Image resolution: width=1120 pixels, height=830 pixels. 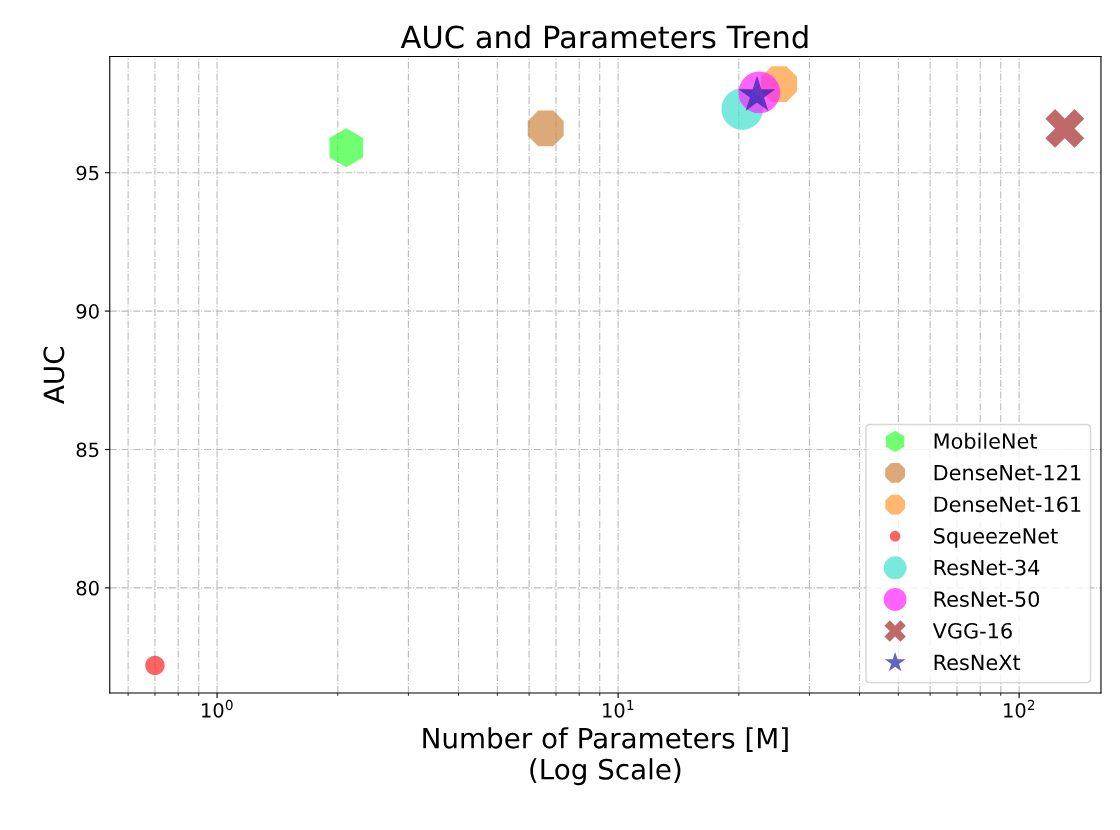 What do you see at coordinates (995, 538) in the screenshot?
I see `legend-label: SqueezeNet` at bounding box center [995, 538].